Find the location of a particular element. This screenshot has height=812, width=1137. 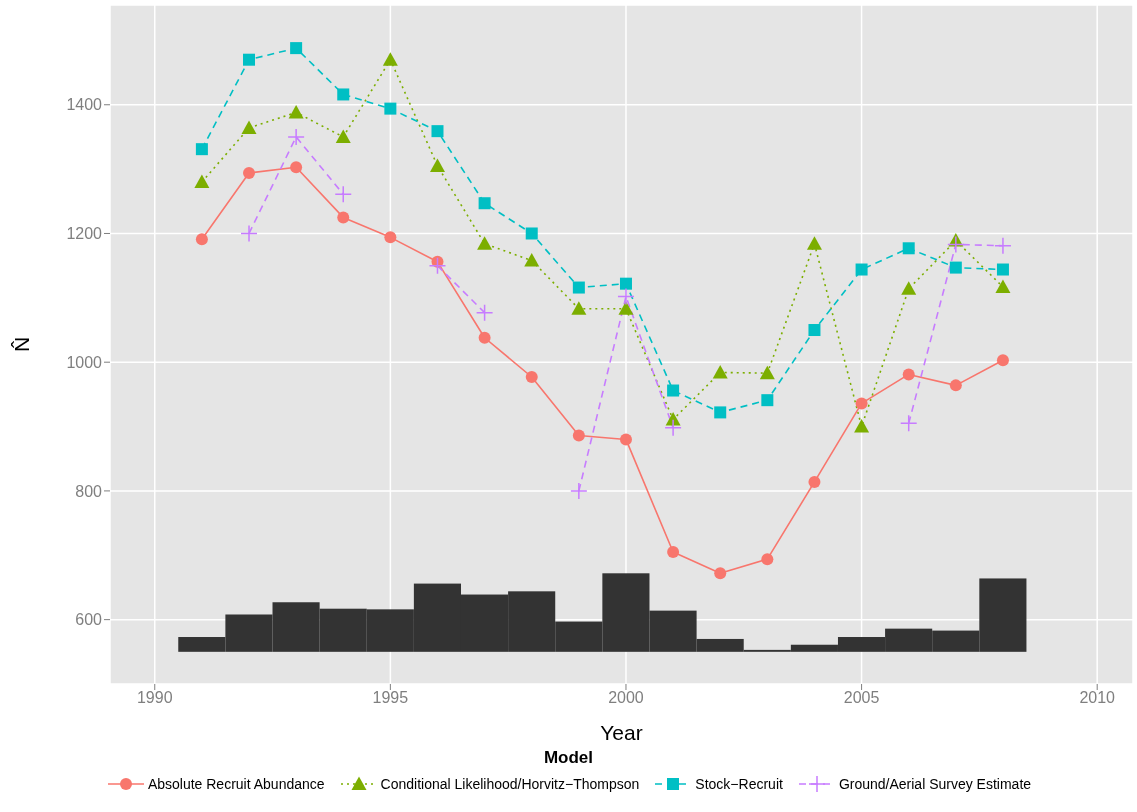

legend-label: Stock−Recruit is located at coordinates (739, 784).